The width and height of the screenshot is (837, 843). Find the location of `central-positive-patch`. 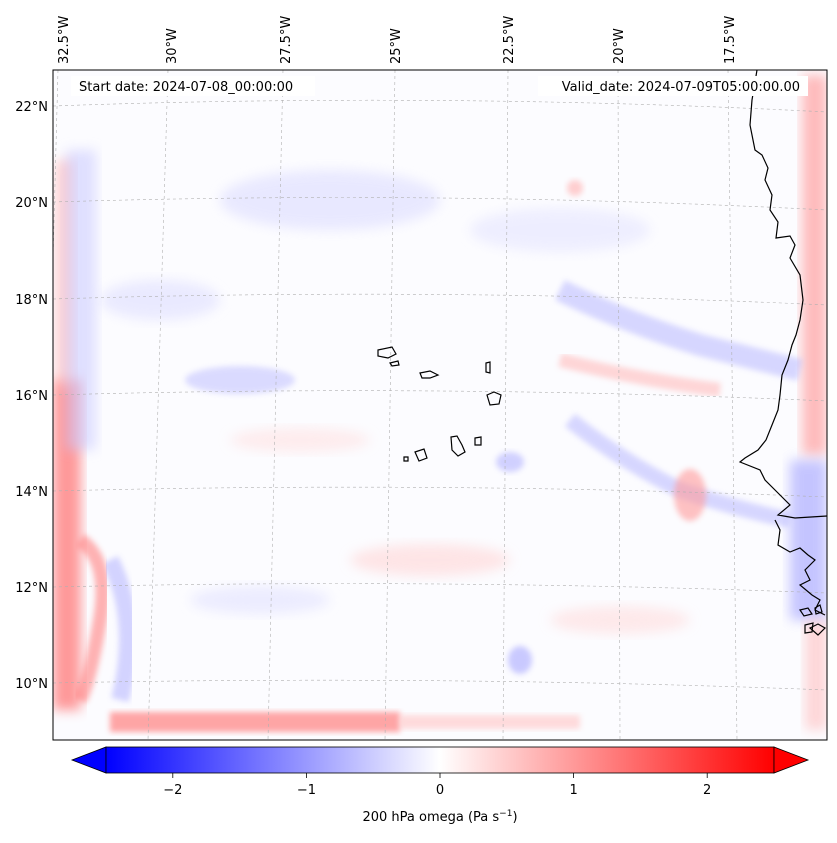

central-positive-patch is located at coordinates (300, 440).